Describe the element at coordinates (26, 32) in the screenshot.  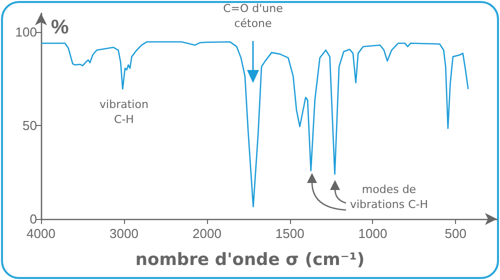
I see `y-tick-label: 100` at that location.